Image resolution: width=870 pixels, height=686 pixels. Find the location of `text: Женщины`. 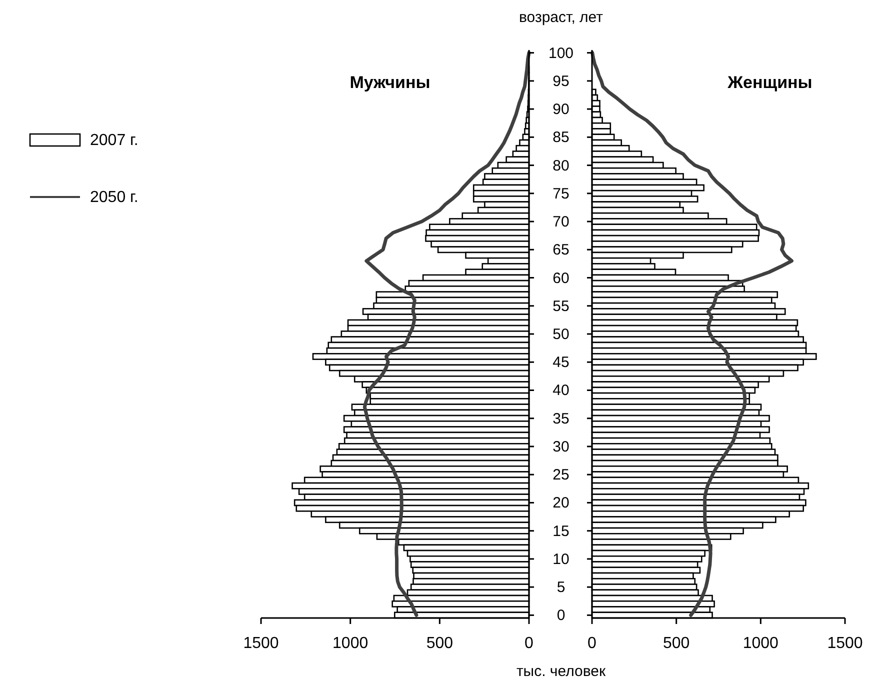

text: Женщины is located at coordinates (769, 82).